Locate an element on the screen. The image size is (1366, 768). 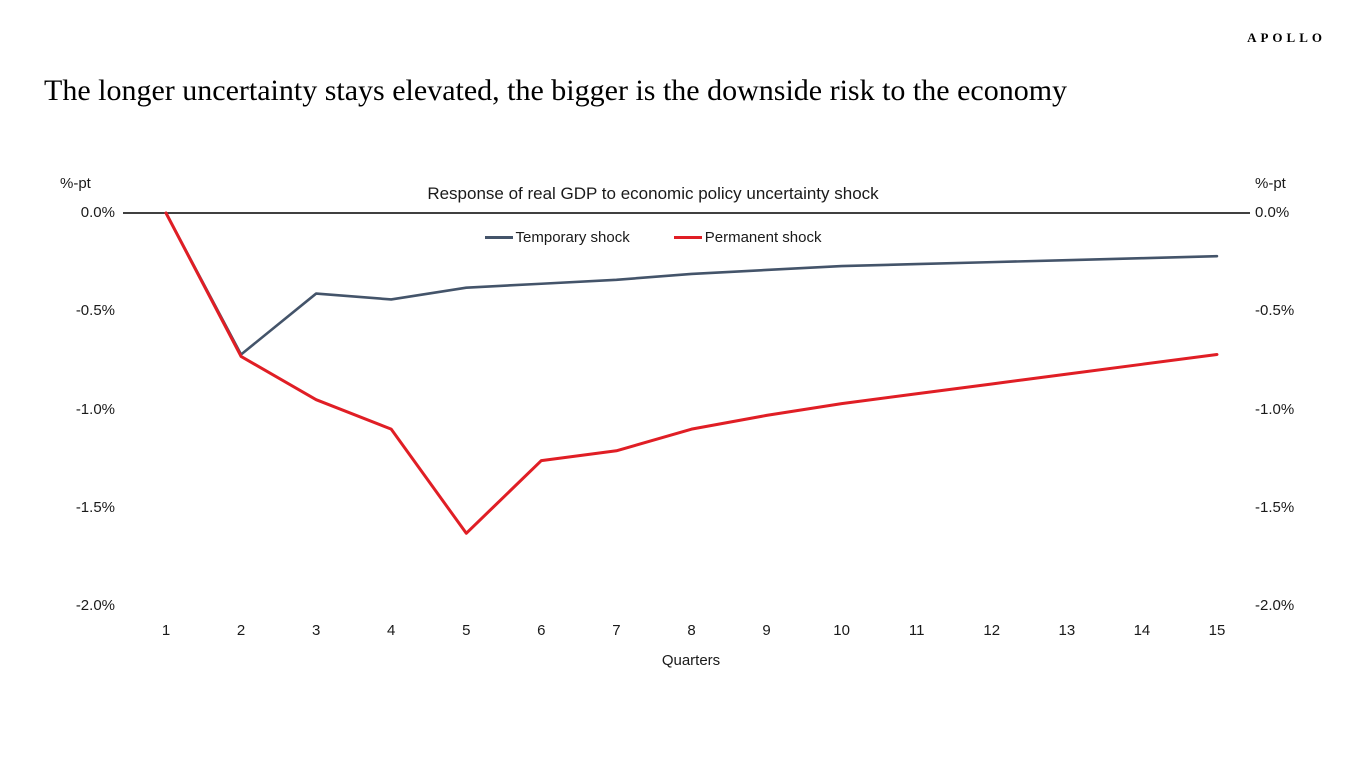
series-line-temporary-shock is located at coordinates (691, 283).